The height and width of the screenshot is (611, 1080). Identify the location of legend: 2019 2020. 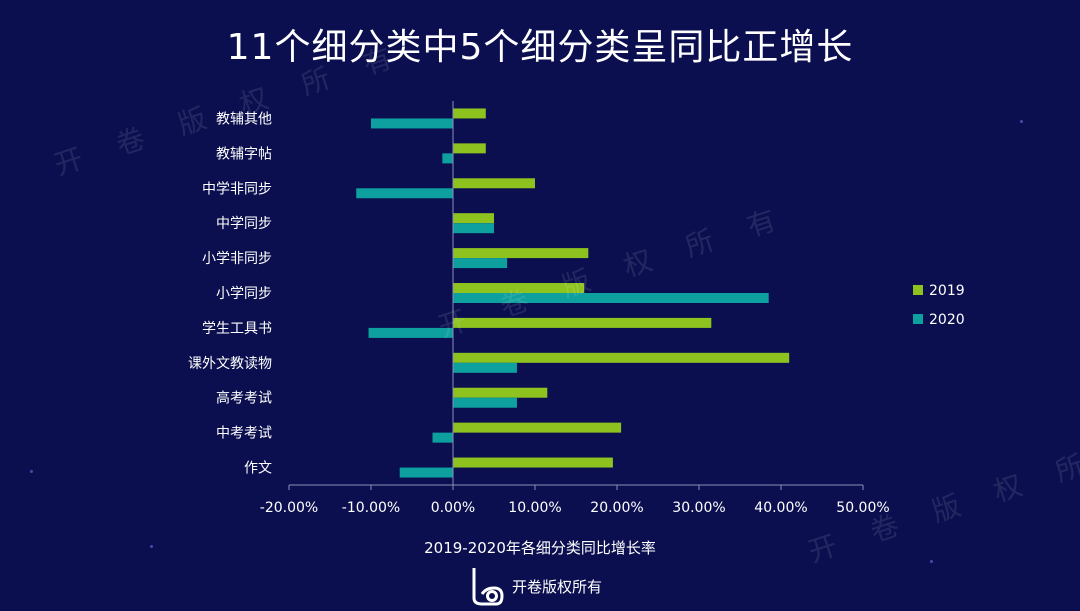
(939, 305).